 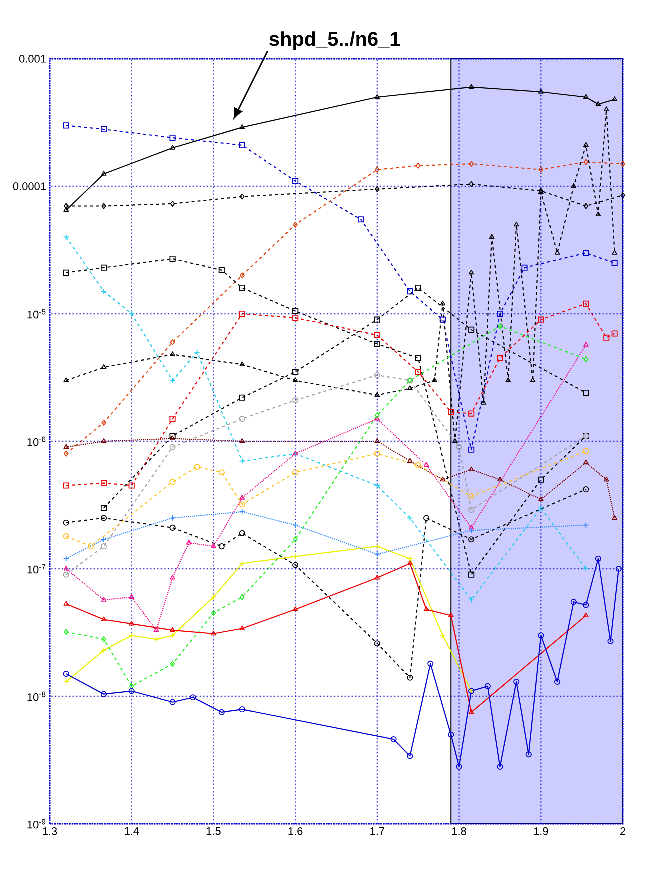 I want to click on text: shpd_5../n6_1, so click(x=335, y=41).